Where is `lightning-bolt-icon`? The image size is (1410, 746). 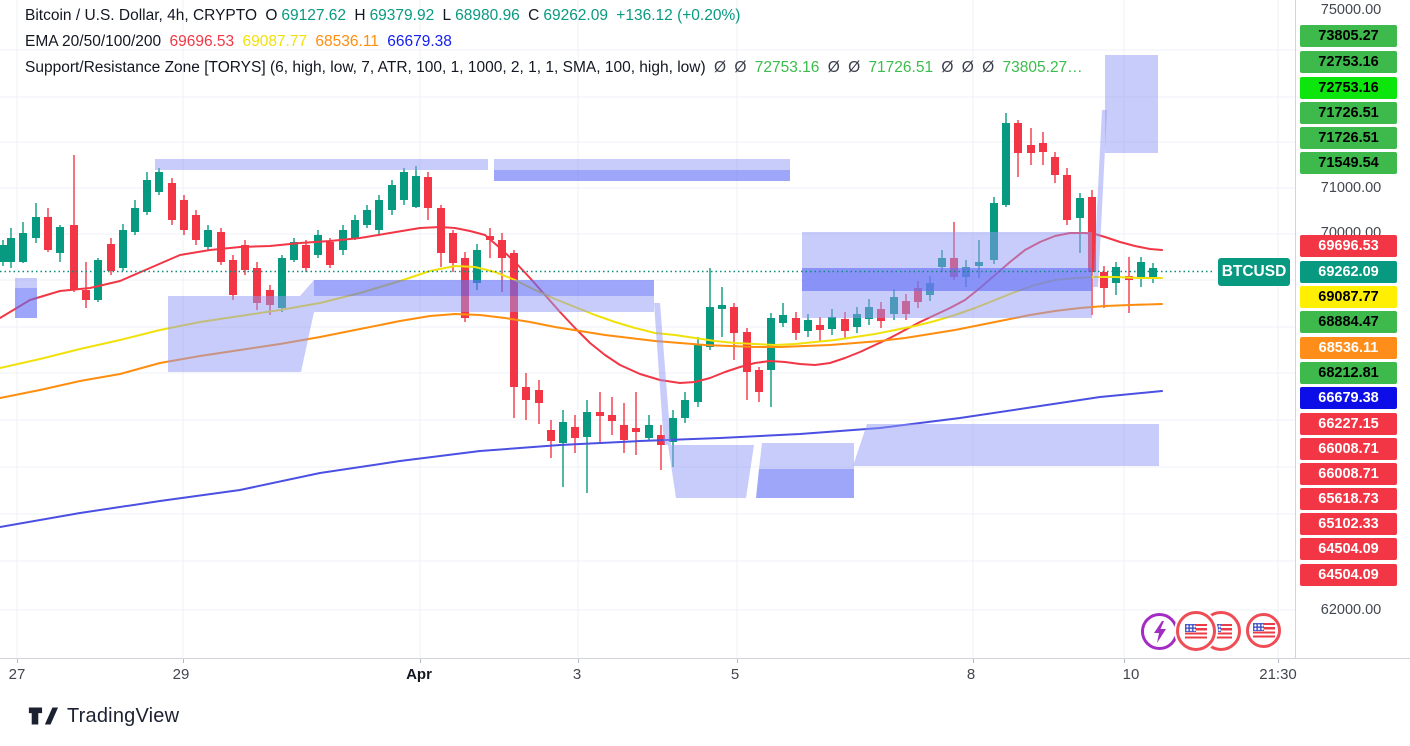 lightning-bolt-icon is located at coordinates (1159, 631).